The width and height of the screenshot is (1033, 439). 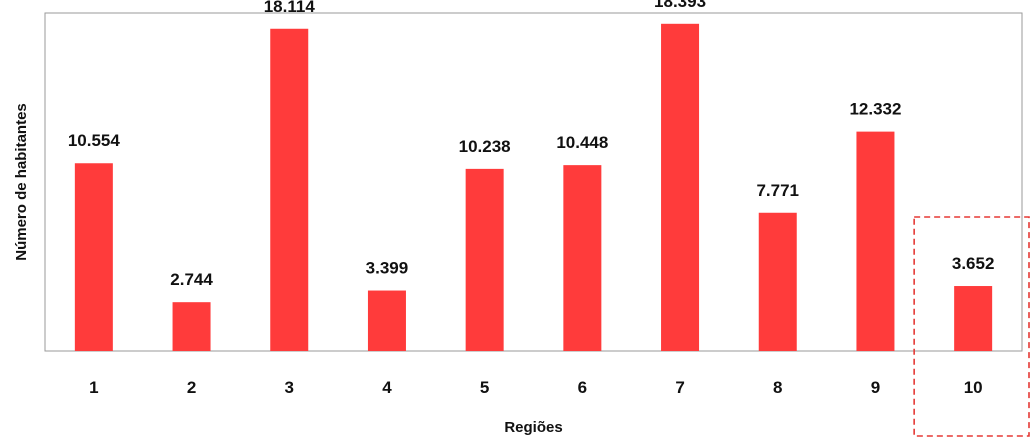 What do you see at coordinates (387, 387) in the screenshot?
I see `x-tick-4: 4` at bounding box center [387, 387].